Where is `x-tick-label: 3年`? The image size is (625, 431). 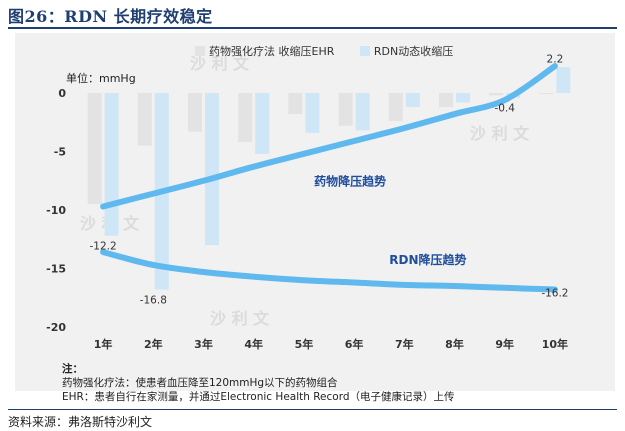 x-tick-label: 3年 is located at coordinates (203, 344).